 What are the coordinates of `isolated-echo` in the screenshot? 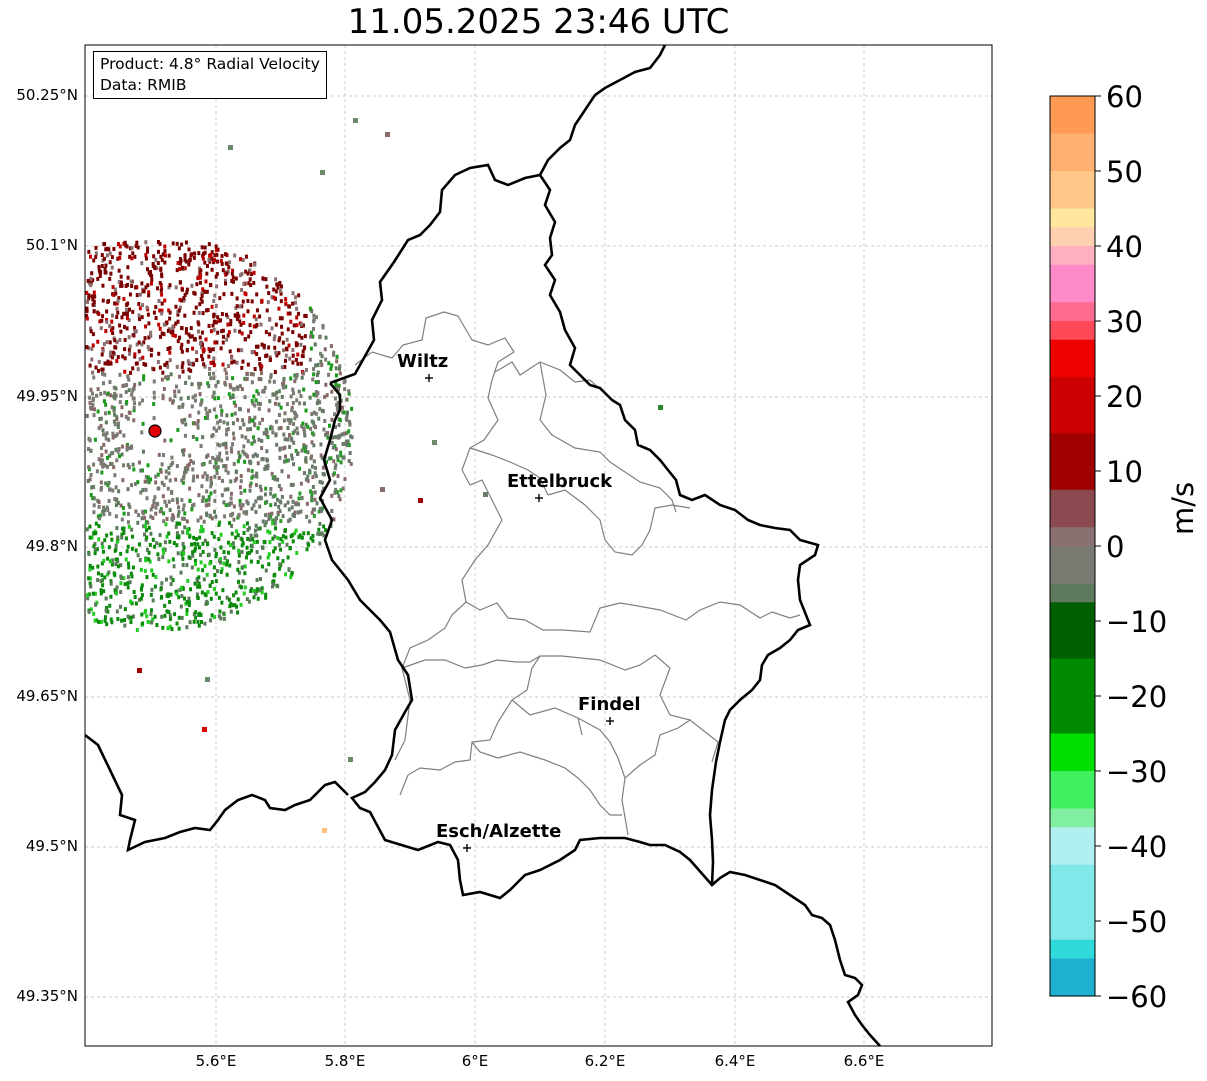 It's located at (322, 172).